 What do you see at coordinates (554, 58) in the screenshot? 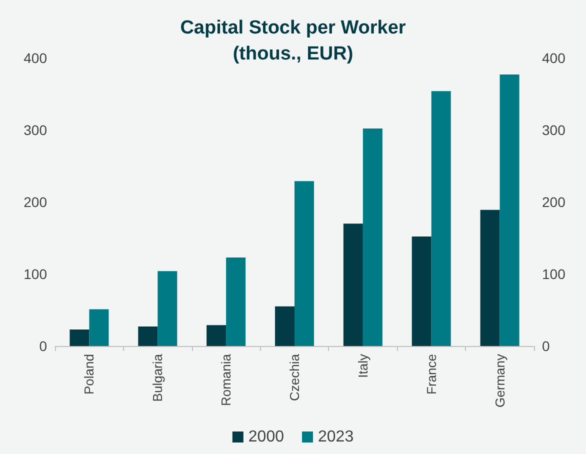
I see `y2-tick-label: 400` at bounding box center [554, 58].